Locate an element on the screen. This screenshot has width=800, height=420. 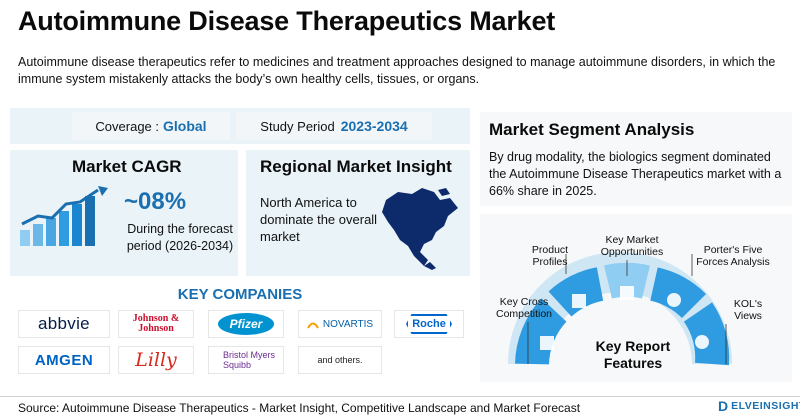
roche-logo-text: Roche is located at coordinates (429, 324).